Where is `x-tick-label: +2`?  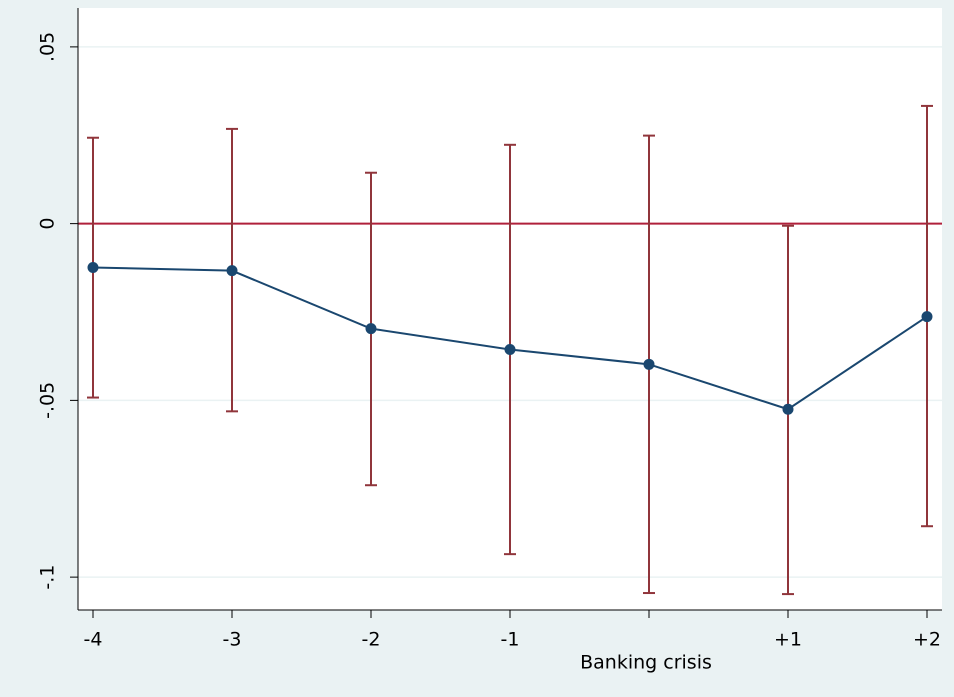 x-tick-label: +2 is located at coordinates (927, 640).